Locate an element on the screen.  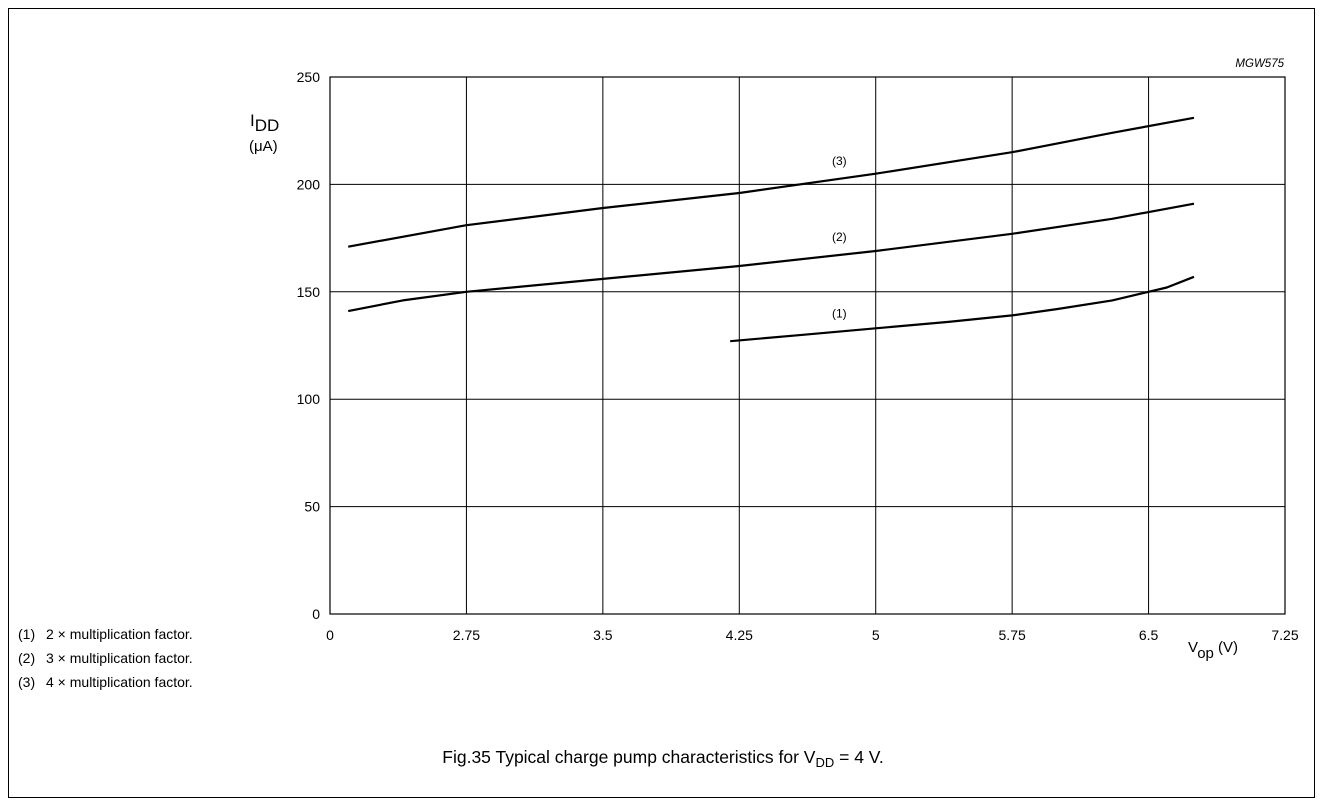
x-tick-label: 3.5 is located at coordinates (603, 635).